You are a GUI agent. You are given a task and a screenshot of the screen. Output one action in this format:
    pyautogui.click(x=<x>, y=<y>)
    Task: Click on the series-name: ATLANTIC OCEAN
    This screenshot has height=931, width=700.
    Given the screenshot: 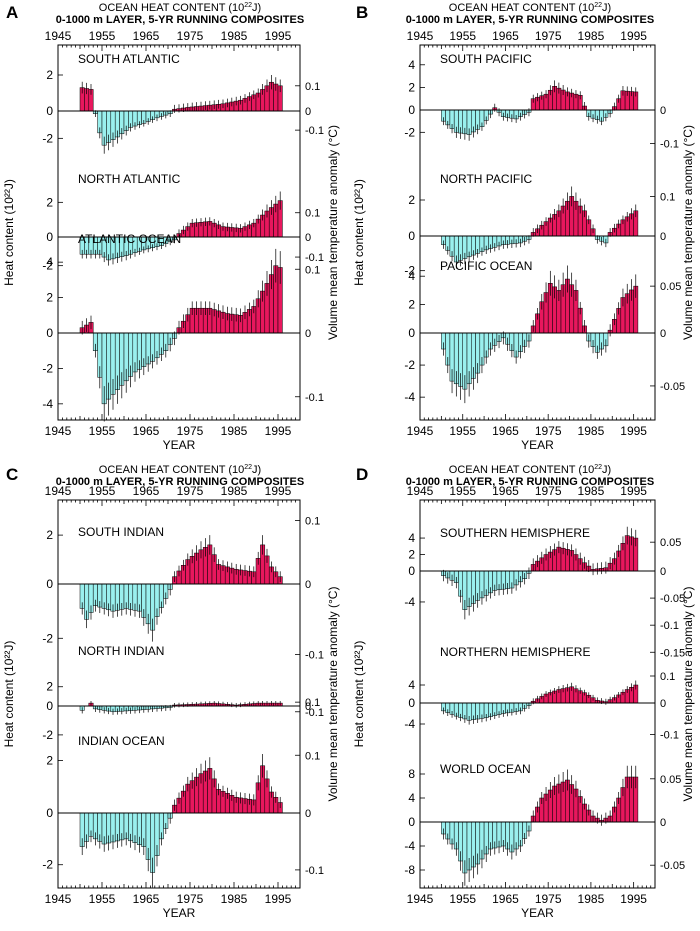 What is the action you would take?
    pyautogui.click(x=129, y=239)
    